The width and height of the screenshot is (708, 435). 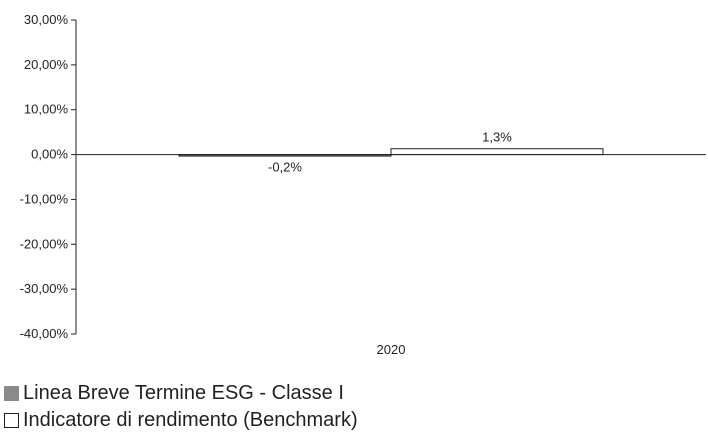 What do you see at coordinates (190, 420) in the screenshot?
I see `legend-label-benchmark: Indicatore di rendimento (Benchmark)` at bounding box center [190, 420].